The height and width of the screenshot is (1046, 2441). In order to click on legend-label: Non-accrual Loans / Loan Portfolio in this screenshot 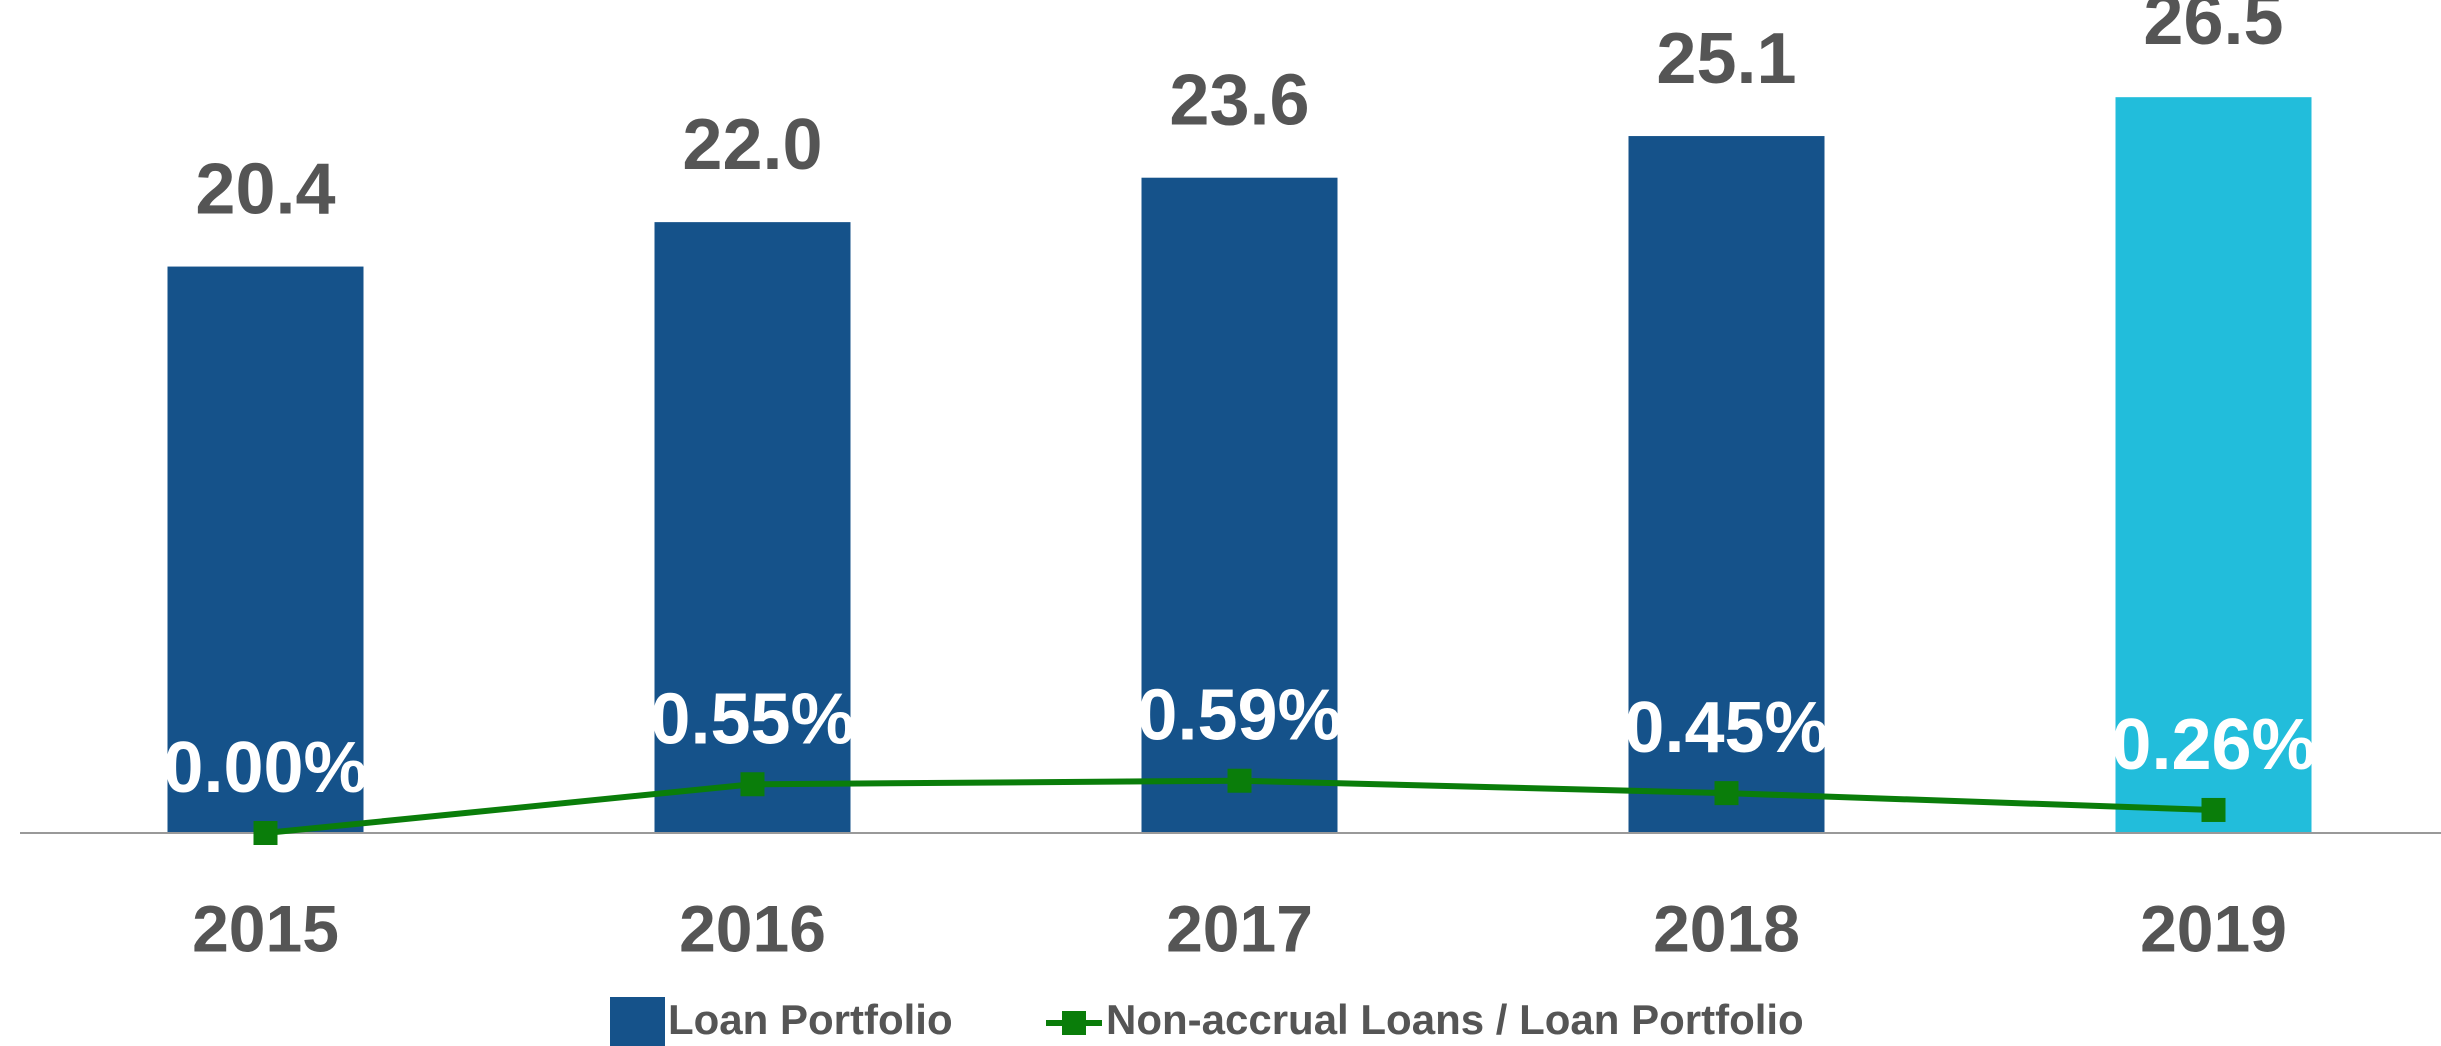, I will do `click(1455, 1019)`.